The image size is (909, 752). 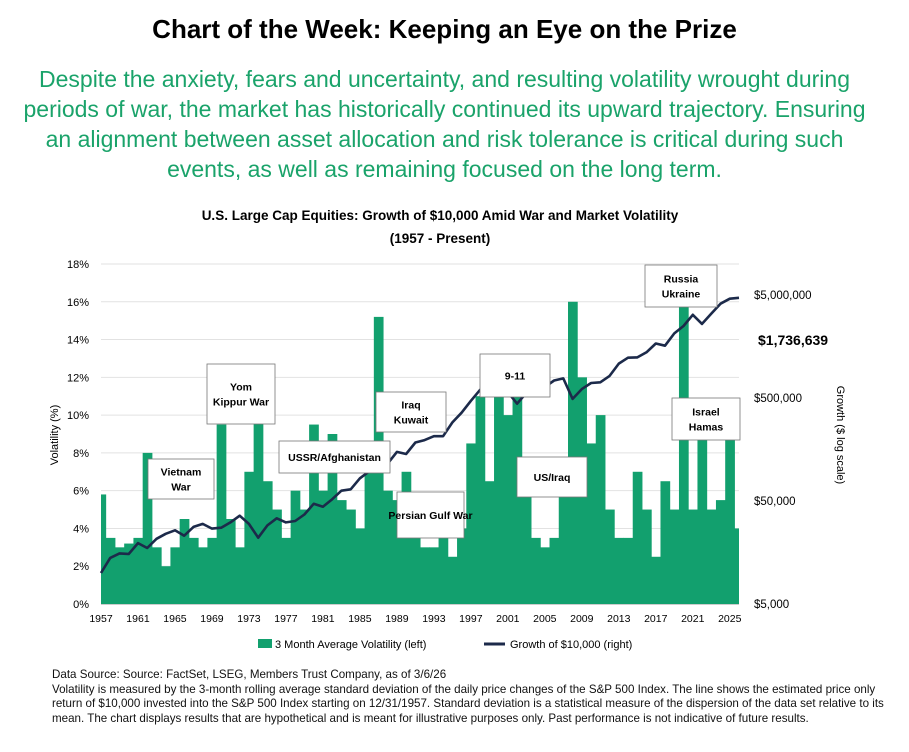 I want to click on y-tick-right: $500,000, so click(x=778, y=399).